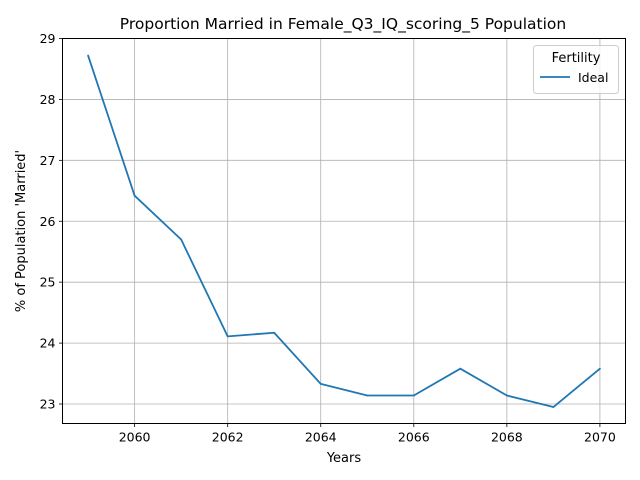  What do you see at coordinates (48, 282) in the screenshot?
I see `y-tick-label: 25` at bounding box center [48, 282].